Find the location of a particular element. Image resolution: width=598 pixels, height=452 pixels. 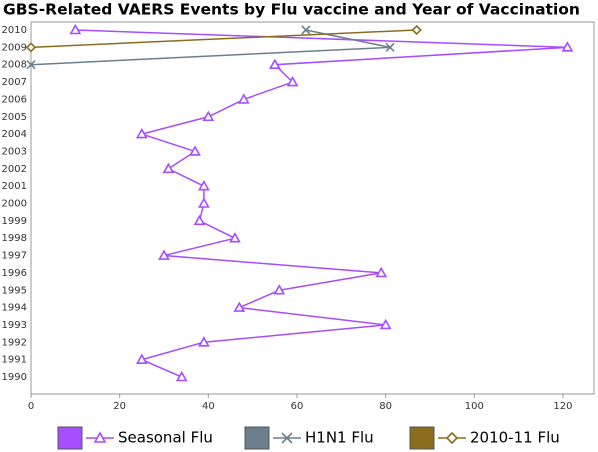

y-tick-label: 1997 is located at coordinates (14, 256).